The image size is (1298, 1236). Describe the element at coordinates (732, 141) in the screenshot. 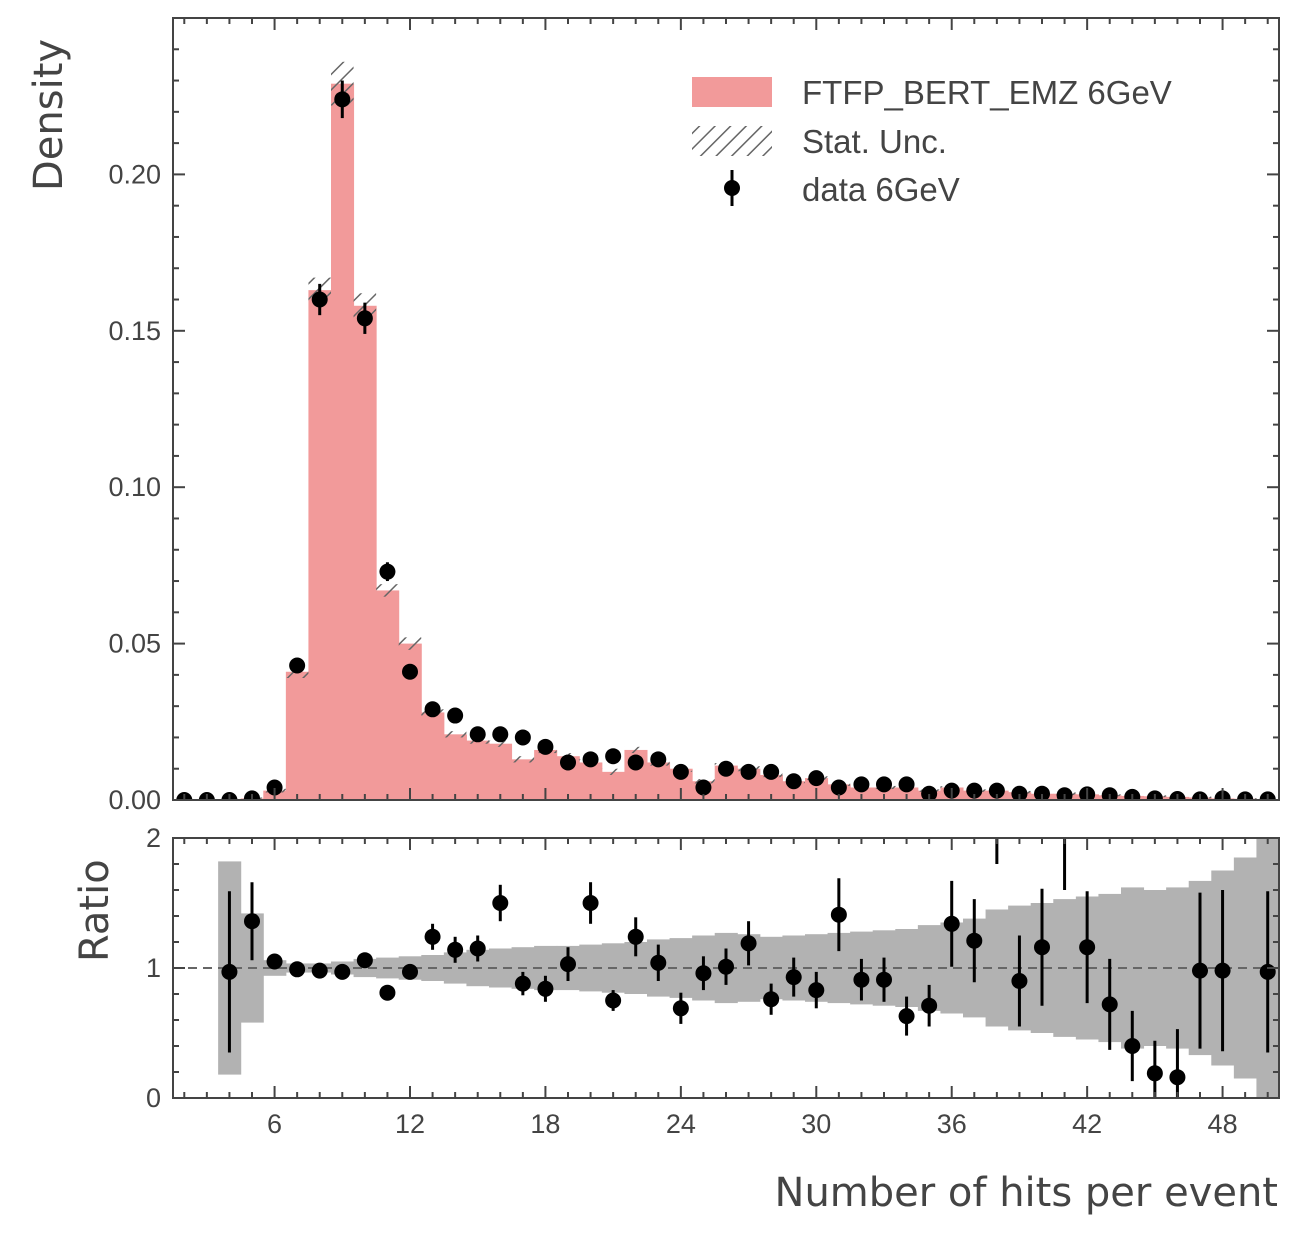

I see `legend-swatch-hatch` at that location.